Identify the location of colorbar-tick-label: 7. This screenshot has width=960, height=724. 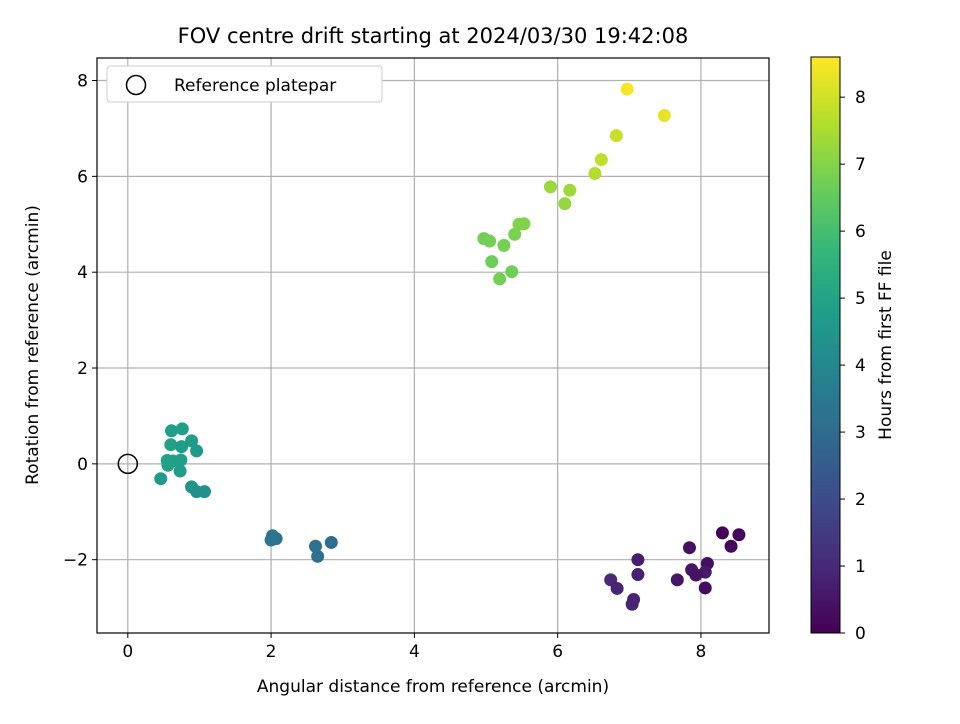
(860, 165).